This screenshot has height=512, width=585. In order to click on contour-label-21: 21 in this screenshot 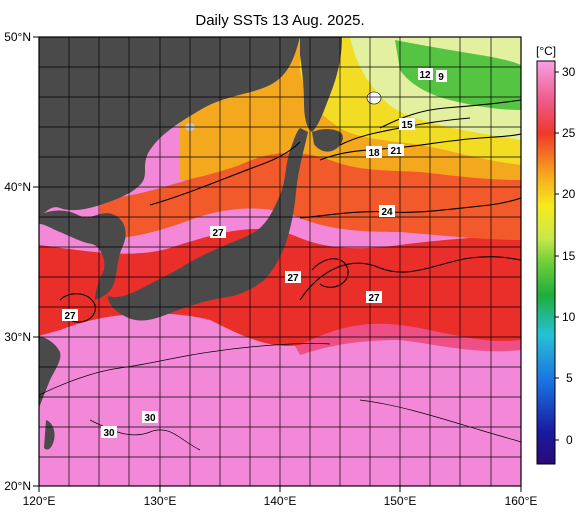, I will do `click(396, 150)`.